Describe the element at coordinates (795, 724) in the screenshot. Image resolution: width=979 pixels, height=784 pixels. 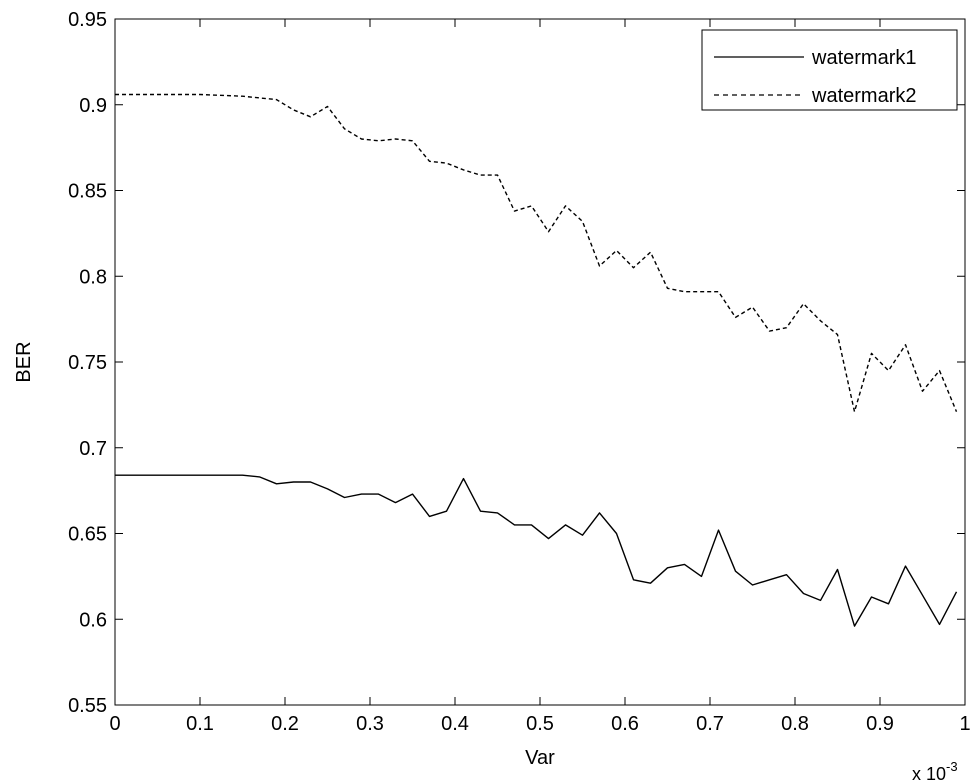
I see `x-tick-label: 0.8` at that location.